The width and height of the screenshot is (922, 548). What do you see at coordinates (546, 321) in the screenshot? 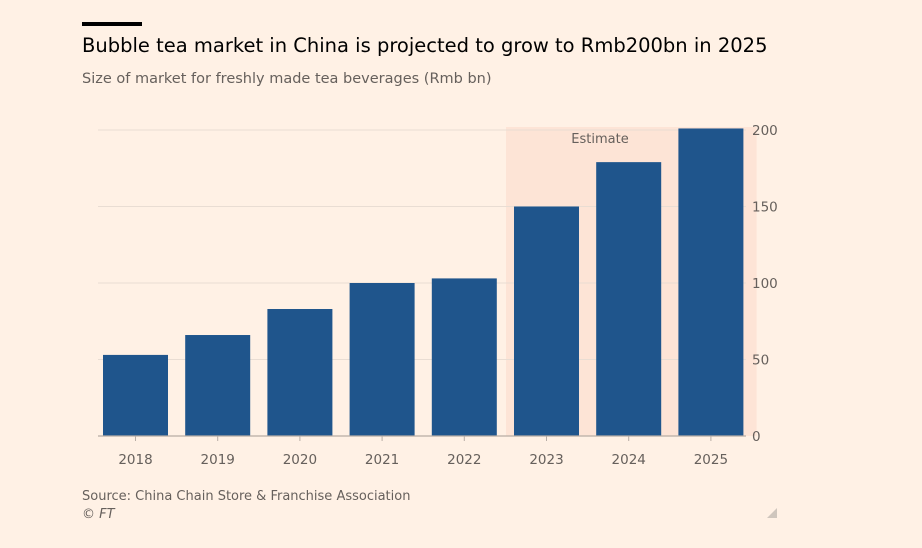
I see `bar-2023` at bounding box center [546, 321].